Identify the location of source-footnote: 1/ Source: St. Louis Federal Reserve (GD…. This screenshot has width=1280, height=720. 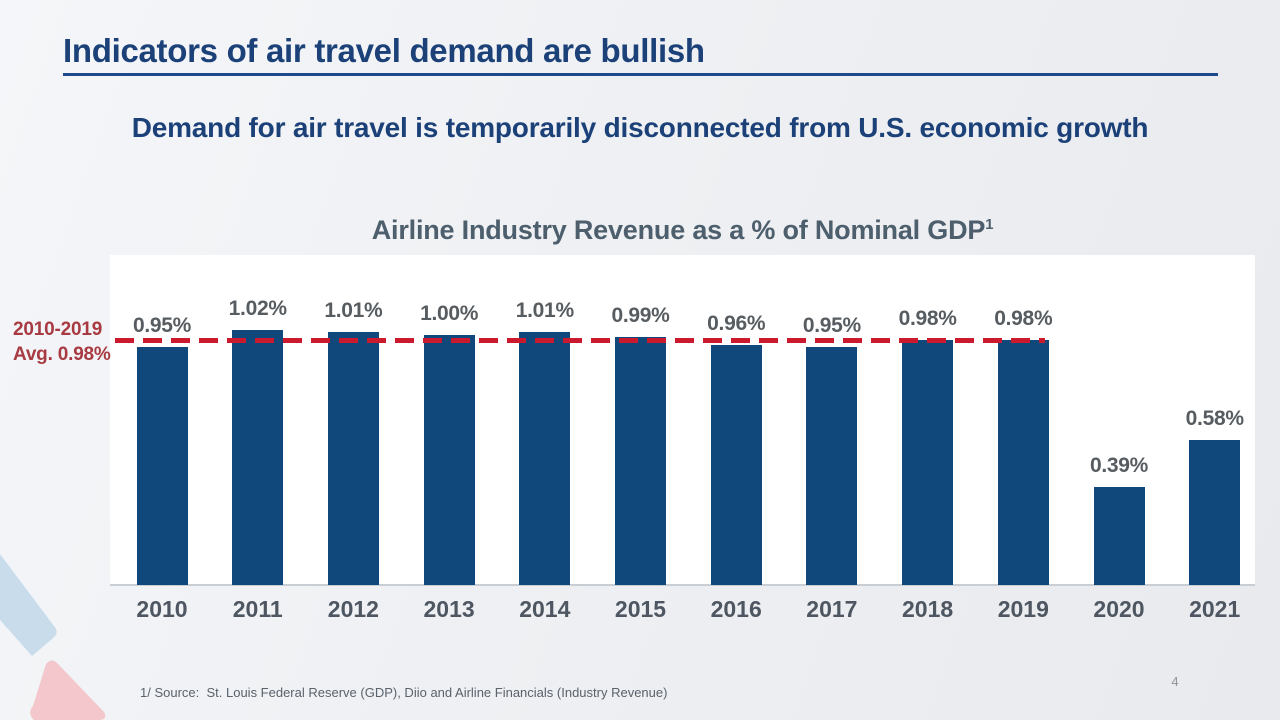
(404, 692).